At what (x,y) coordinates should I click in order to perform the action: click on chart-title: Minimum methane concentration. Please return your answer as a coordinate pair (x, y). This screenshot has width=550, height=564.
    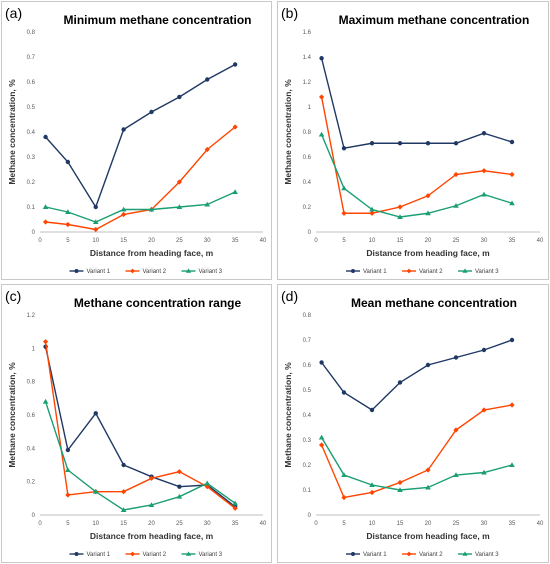
    Looking at the image, I should click on (157, 20).